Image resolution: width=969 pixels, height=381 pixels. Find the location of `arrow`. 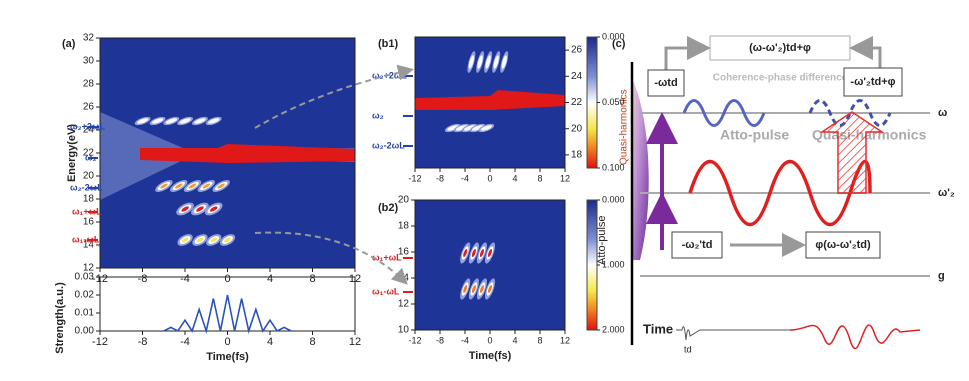

arrow is located at coordinates (687, 58).